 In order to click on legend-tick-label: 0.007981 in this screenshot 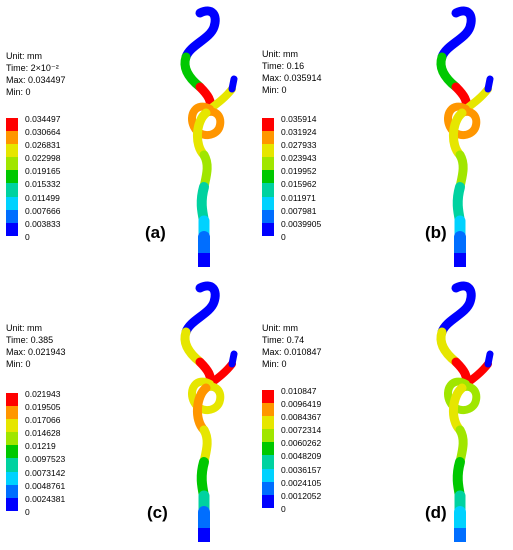, I will do `click(299, 210)`.